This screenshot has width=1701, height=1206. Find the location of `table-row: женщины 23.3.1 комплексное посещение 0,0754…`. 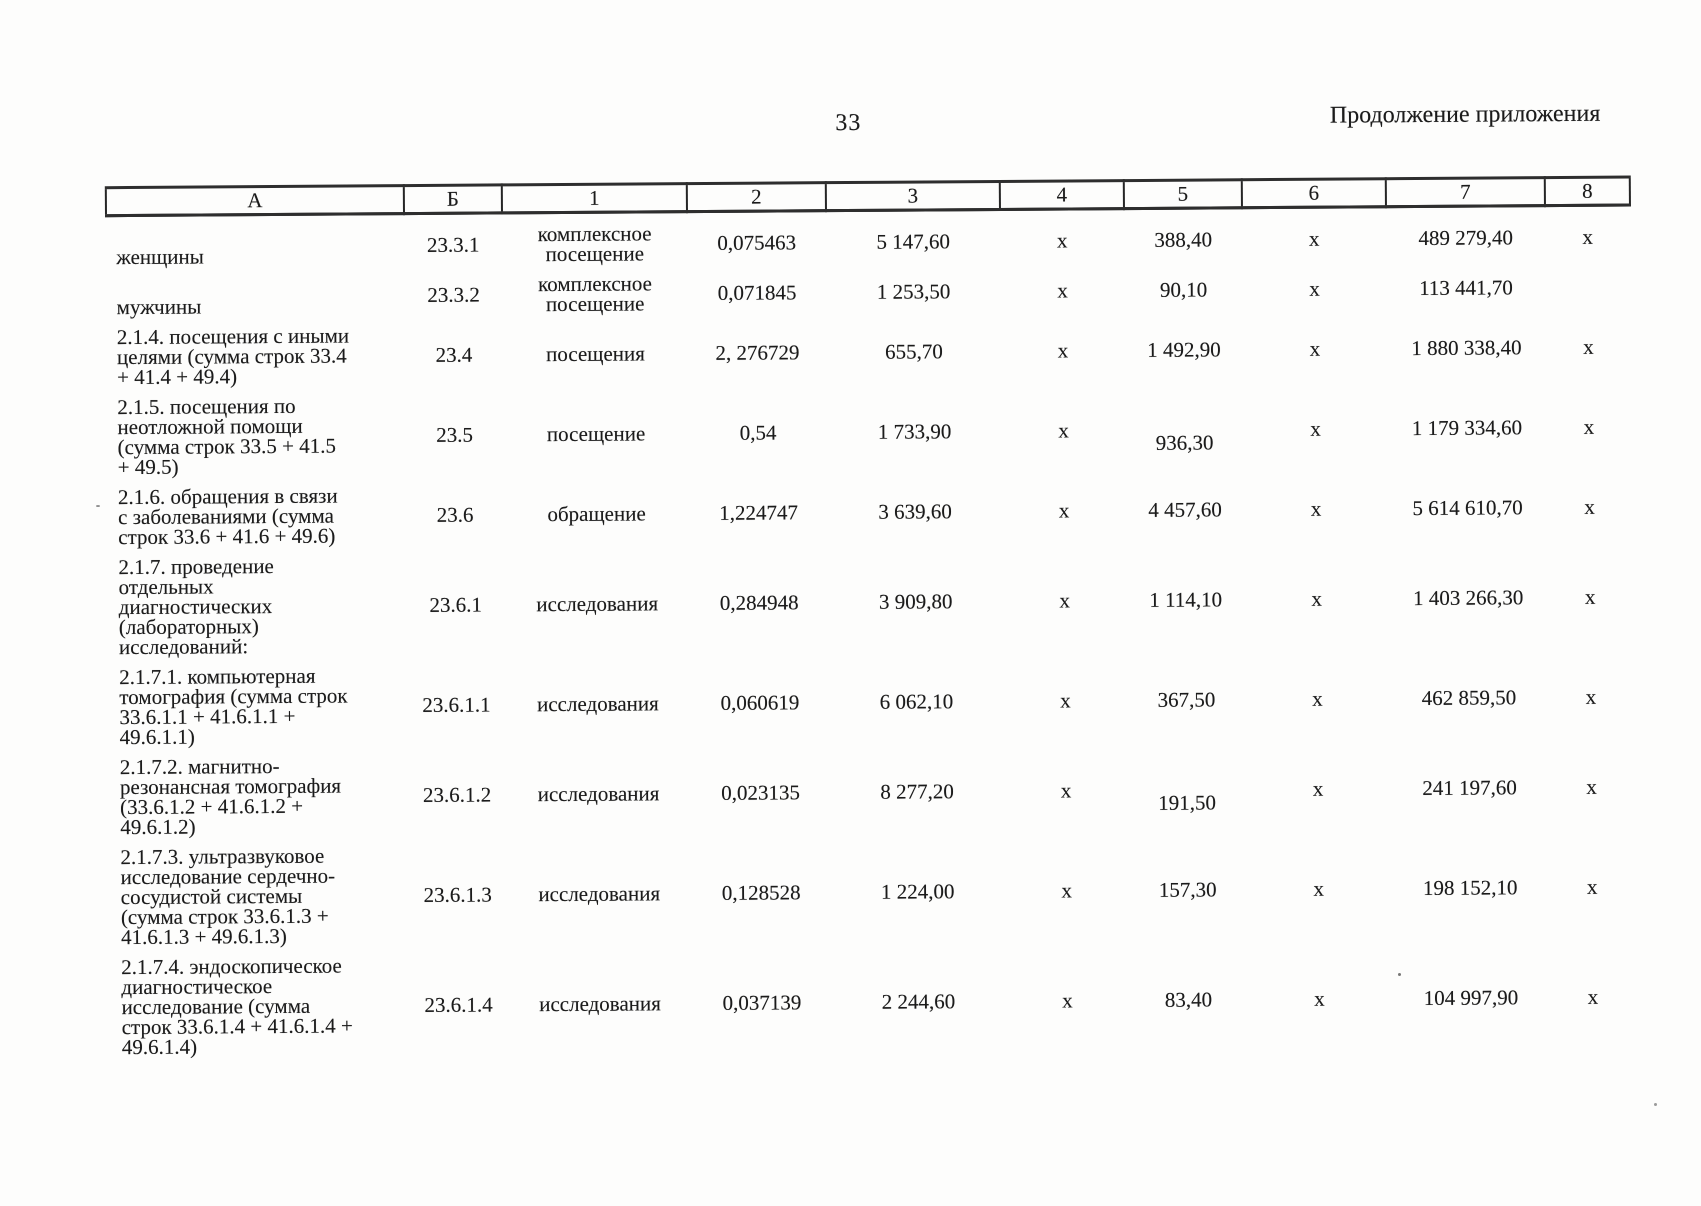

table-row: женщины 23.3.1 комплексное посещение 0,0754… is located at coordinates (868, 238).